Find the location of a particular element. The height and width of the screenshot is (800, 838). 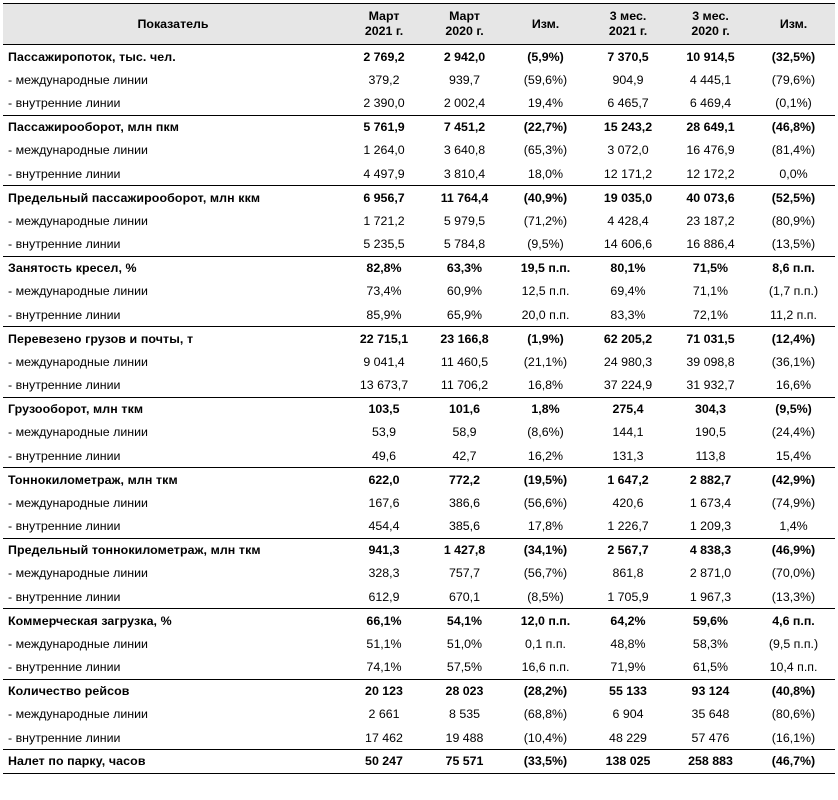

value-march-2020: 7 451,2 is located at coordinates (464, 126).